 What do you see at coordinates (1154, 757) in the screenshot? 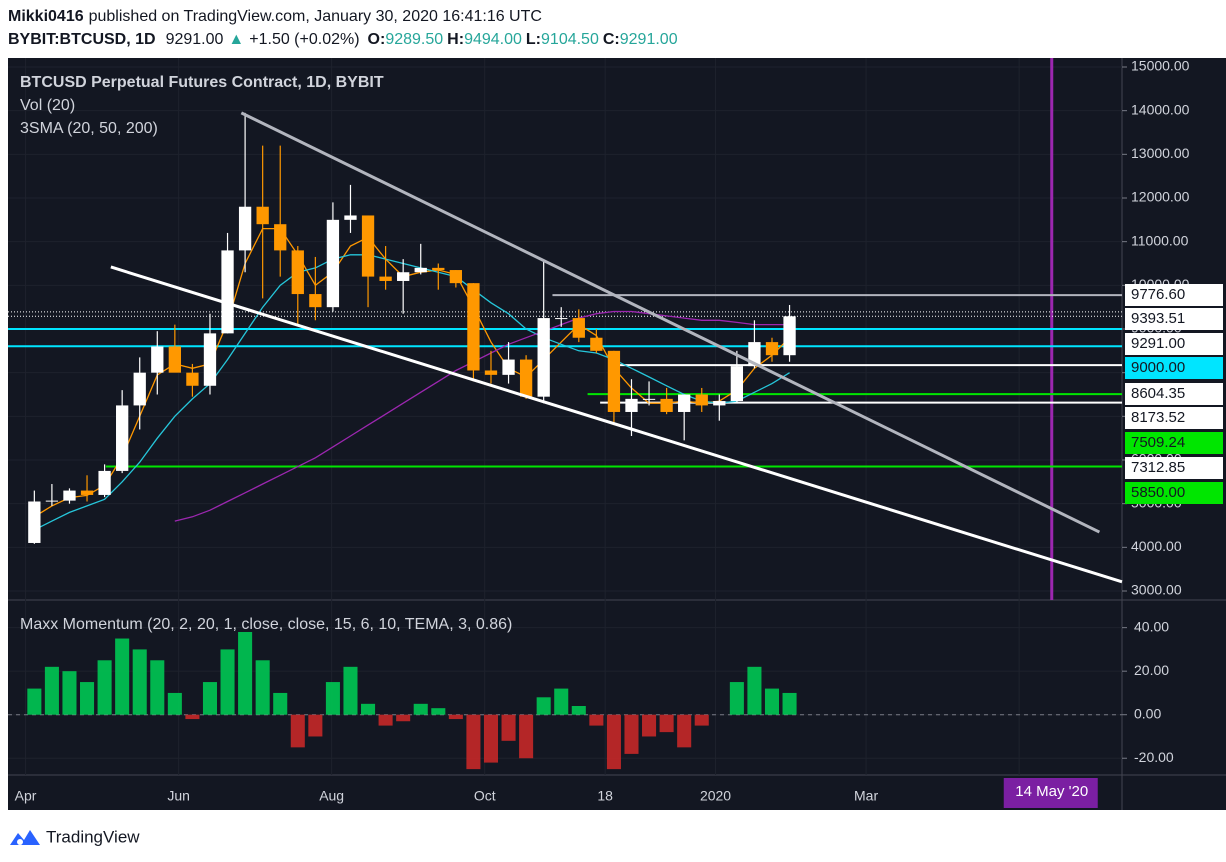
I see `y-tick-label: -20.00` at bounding box center [1154, 757].